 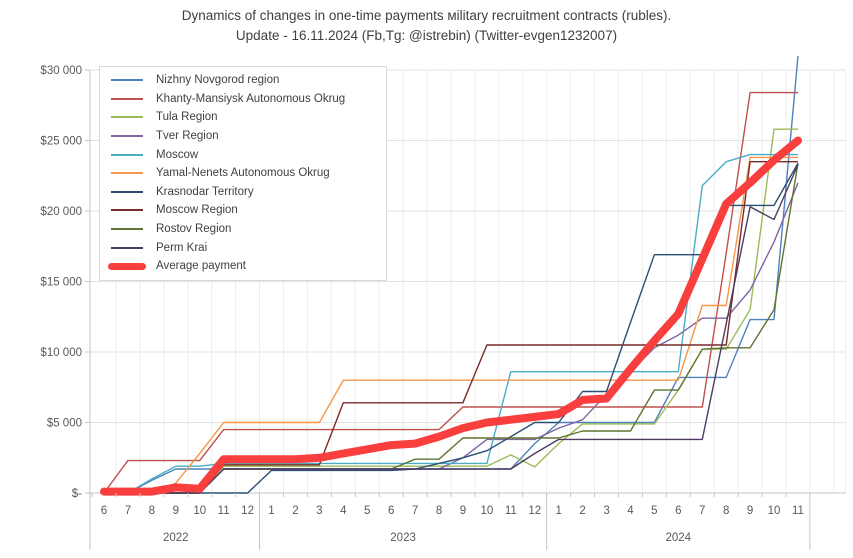 What do you see at coordinates (218, 80) in the screenshot?
I see `legend-label: Nizhny Novgorod region` at bounding box center [218, 80].